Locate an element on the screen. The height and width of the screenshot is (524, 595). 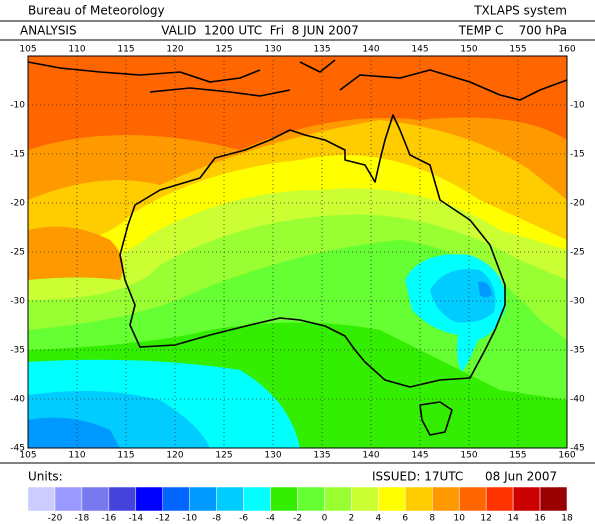
legend-label: 4 is located at coordinates (378, 519).